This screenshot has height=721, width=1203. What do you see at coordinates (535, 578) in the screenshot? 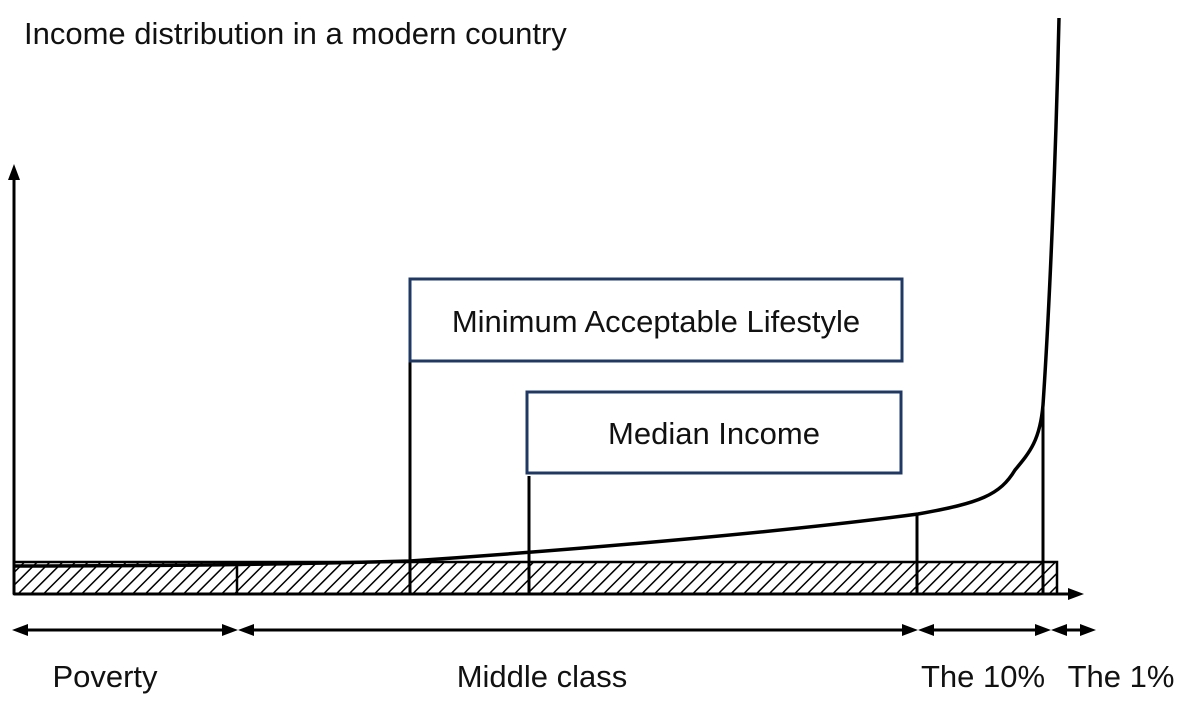
I see `hatched-base-band` at bounding box center [535, 578].